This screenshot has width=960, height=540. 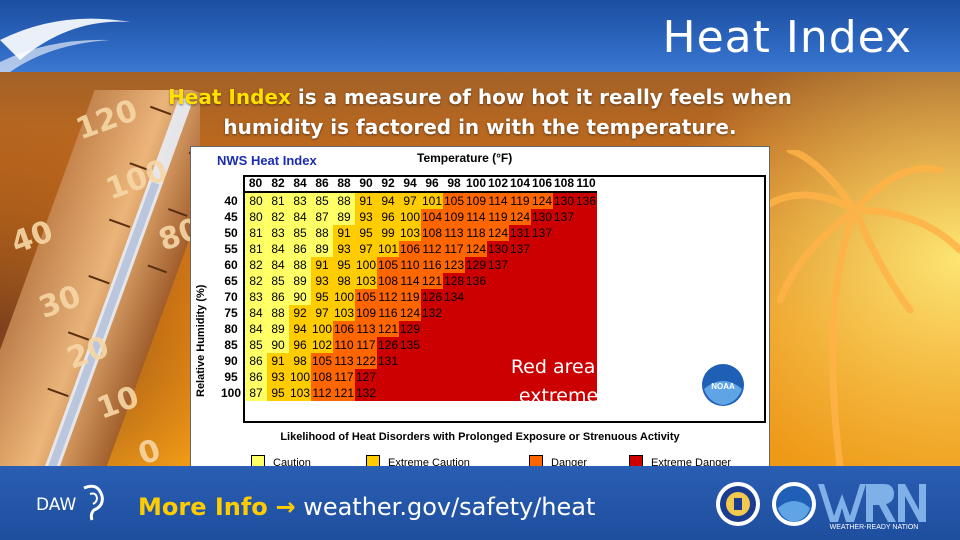 What do you see at coordinates (408, 281) in the screenshot?
I see `table-row: 65 82 85 89 93 98 103 108 114 121 128 136` at bounding box center [408, 281].